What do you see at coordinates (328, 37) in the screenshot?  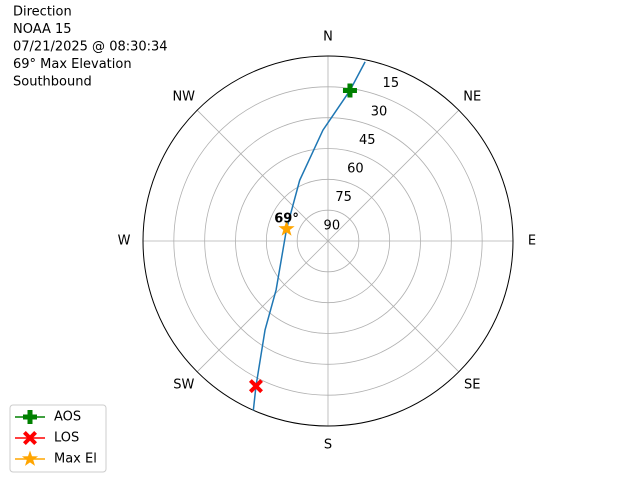 I see `theta-tick-label: N` at bounding box center [328, 37].